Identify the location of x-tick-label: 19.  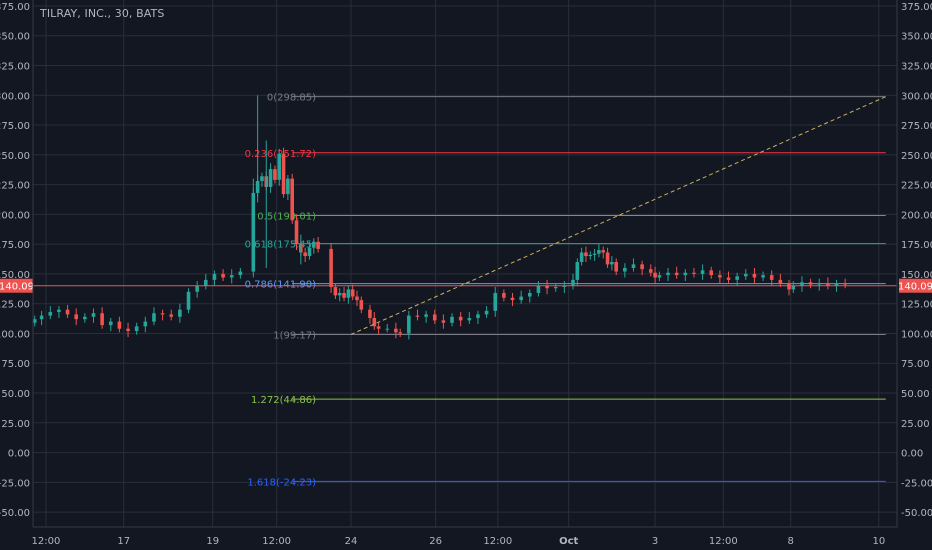
(212, 541).